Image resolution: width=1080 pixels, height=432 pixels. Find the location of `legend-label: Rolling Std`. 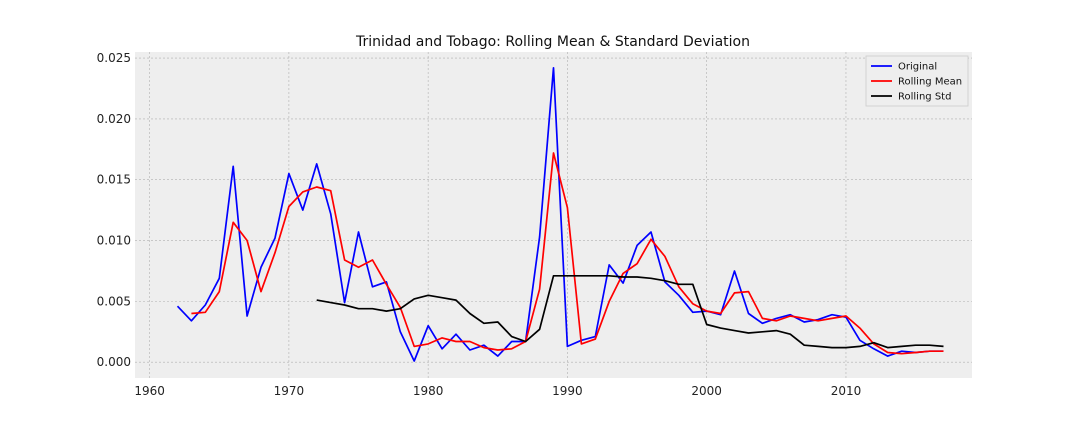

legend-label: Rolling Std is located at coordinates (924, 97).